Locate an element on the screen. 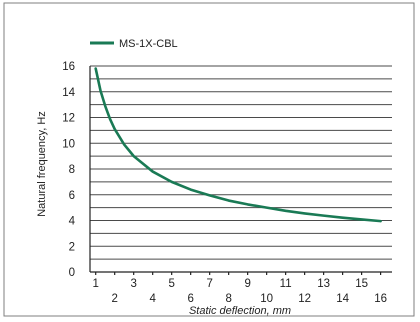 The height and width of the screenshot is (322, 420). y-tick-label: 16 is located at coordinates (68, 67).